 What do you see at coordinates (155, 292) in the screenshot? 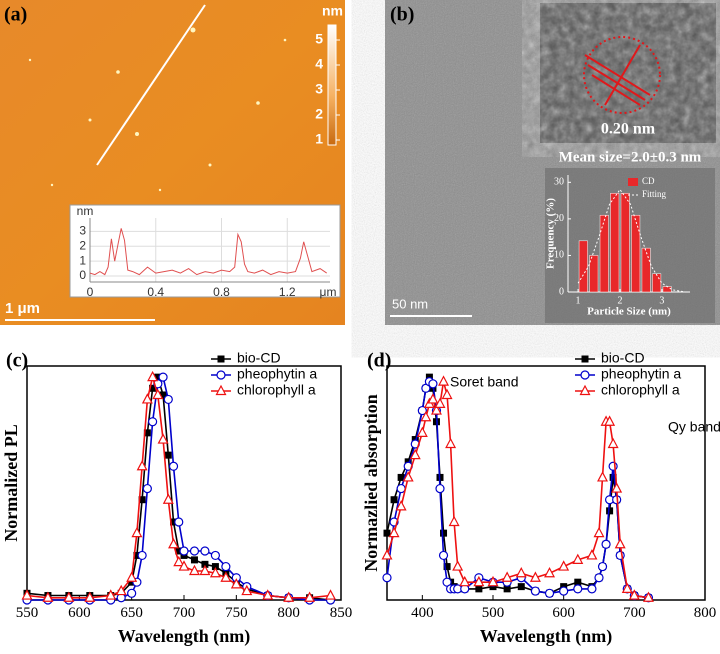
I see `x-tick-label: 0.4` at bounding box center [155, 292].